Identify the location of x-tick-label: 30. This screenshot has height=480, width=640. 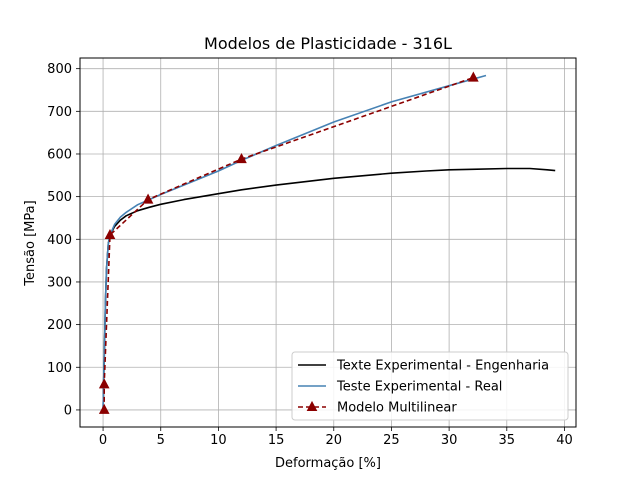
(449, 440).